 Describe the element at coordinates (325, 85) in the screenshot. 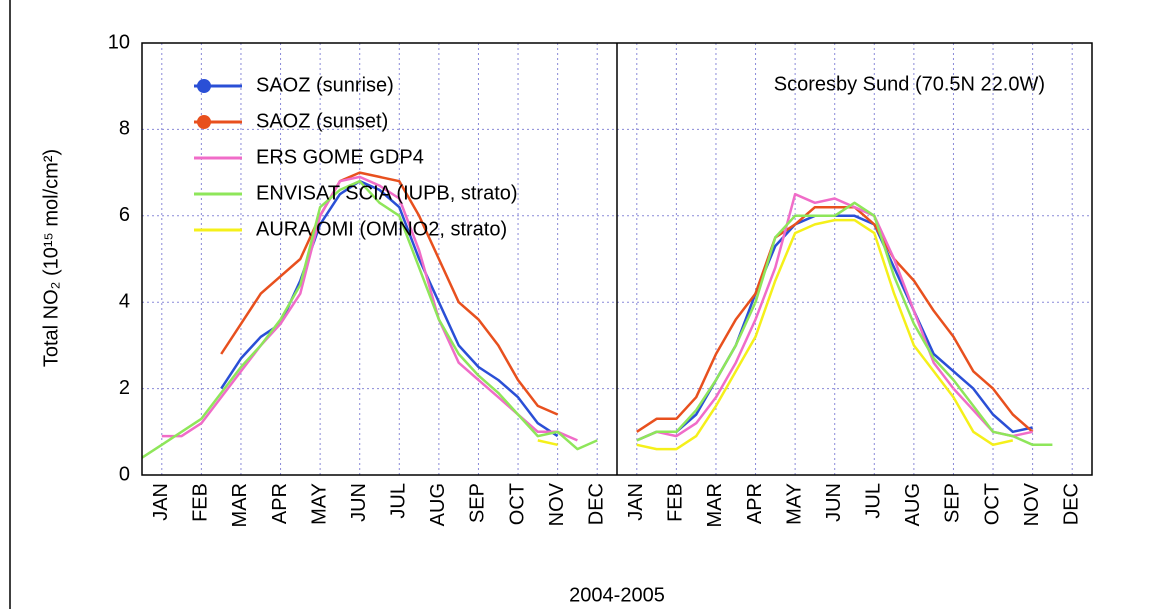

I see `legend-label: SAOZ (sunrise)` at that location.